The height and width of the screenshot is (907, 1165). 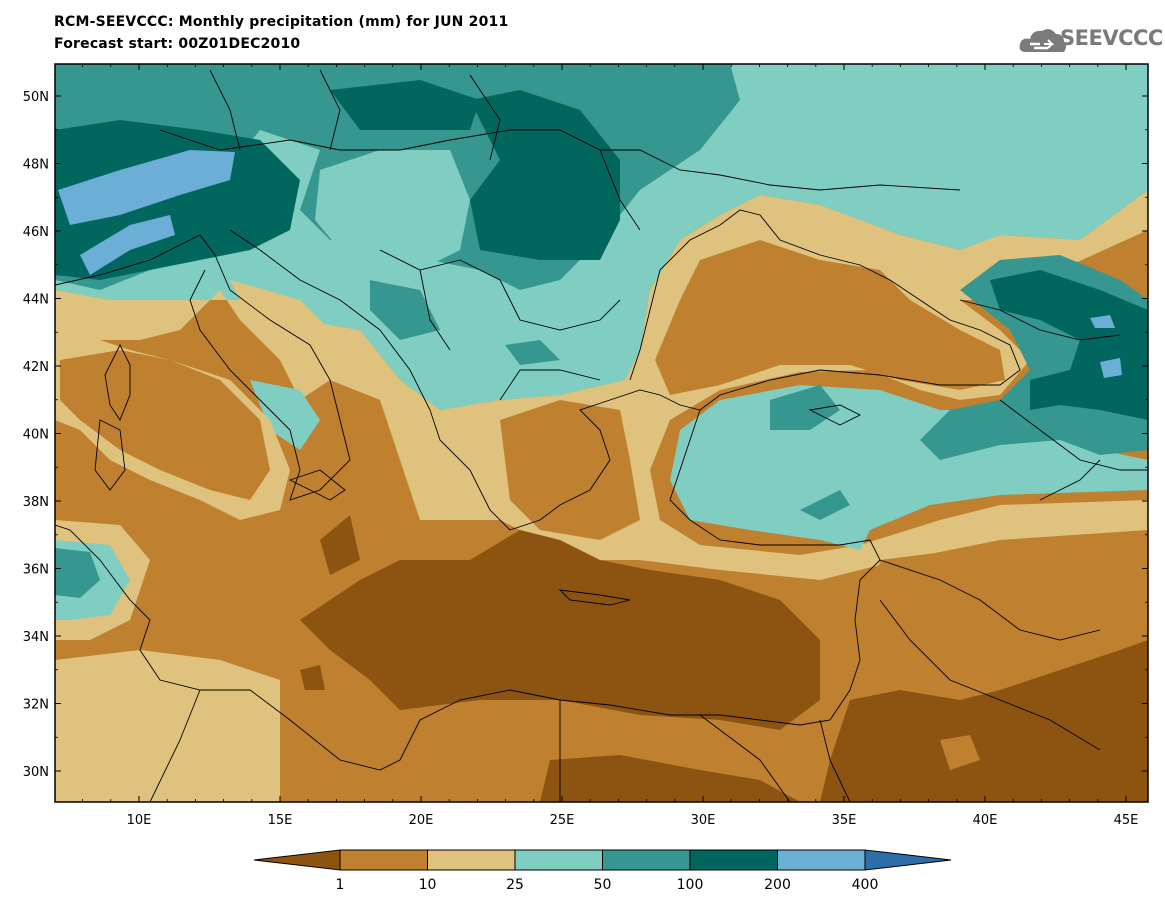 What do you see at coordinates (428, 885) in the screenshot?
I see `colorbar-label: 10` at bounding box center [428, 885].